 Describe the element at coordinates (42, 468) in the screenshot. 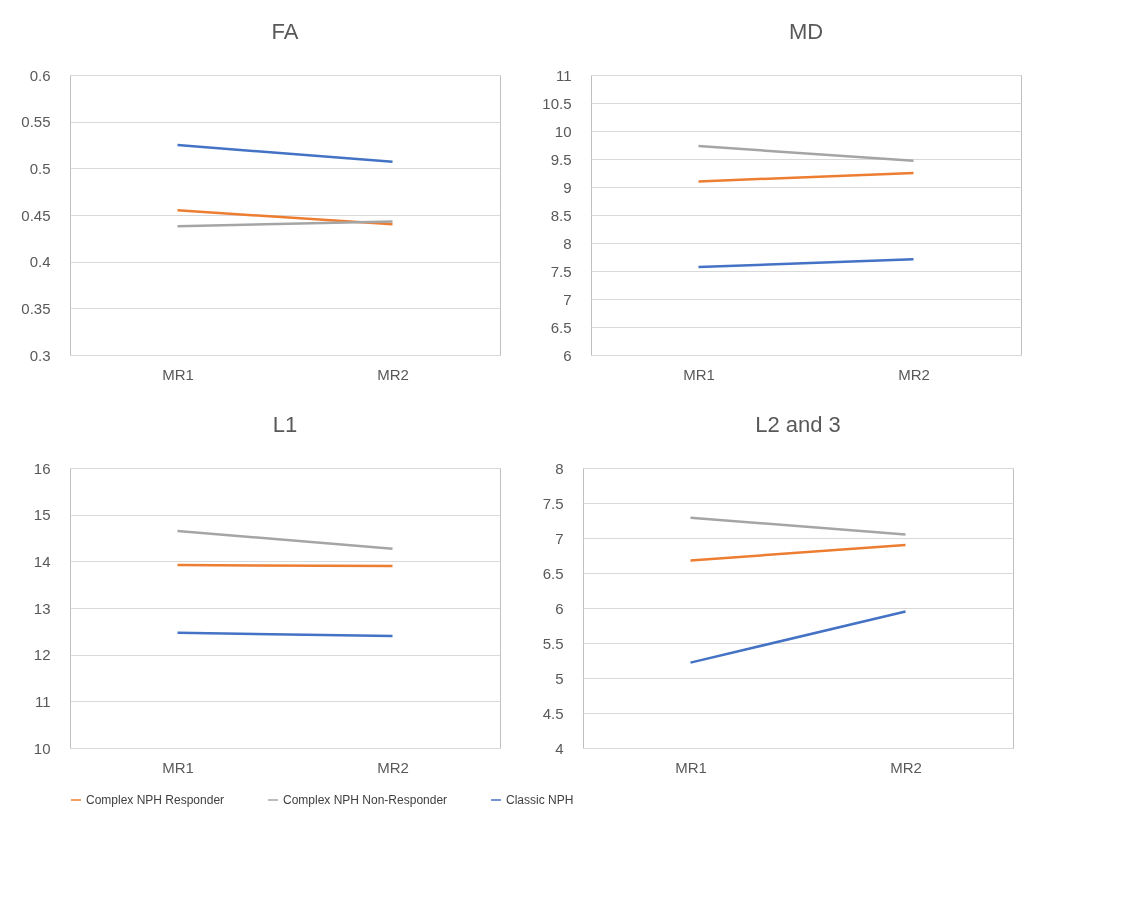

I see `y-tick-label: 16` at that location.